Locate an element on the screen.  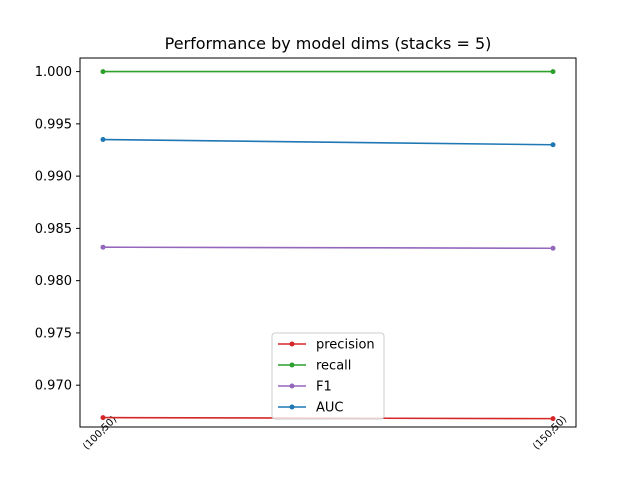
y-tick-label: 0.995 is located at coordinates (53, 124).